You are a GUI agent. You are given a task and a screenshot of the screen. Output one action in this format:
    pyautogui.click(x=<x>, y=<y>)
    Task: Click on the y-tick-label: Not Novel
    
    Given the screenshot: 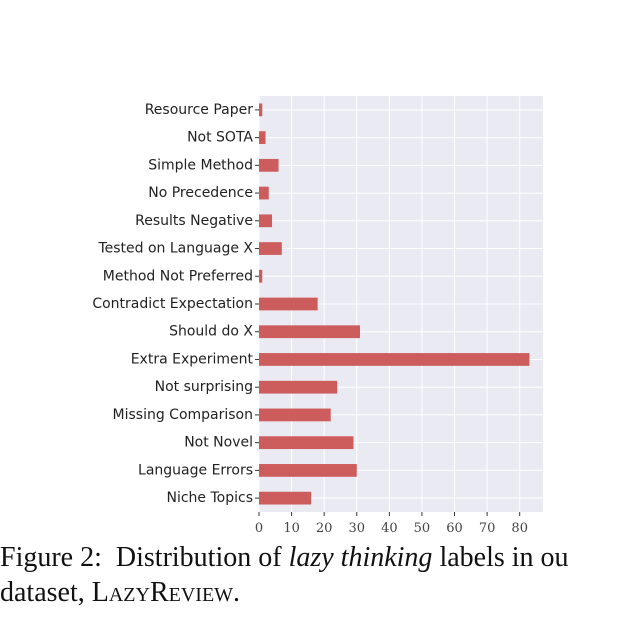 What is the action you would take?
    pyautogui.click(x=218, y=443)
    